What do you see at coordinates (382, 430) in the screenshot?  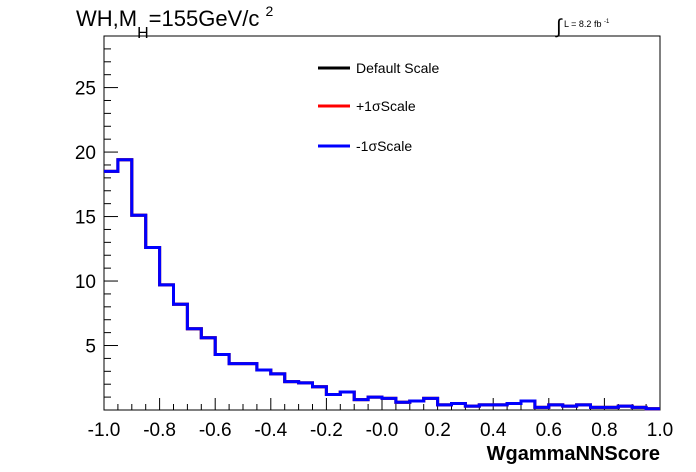 I see `x-tick-label: -0.0` at bounding box center [382, 430].